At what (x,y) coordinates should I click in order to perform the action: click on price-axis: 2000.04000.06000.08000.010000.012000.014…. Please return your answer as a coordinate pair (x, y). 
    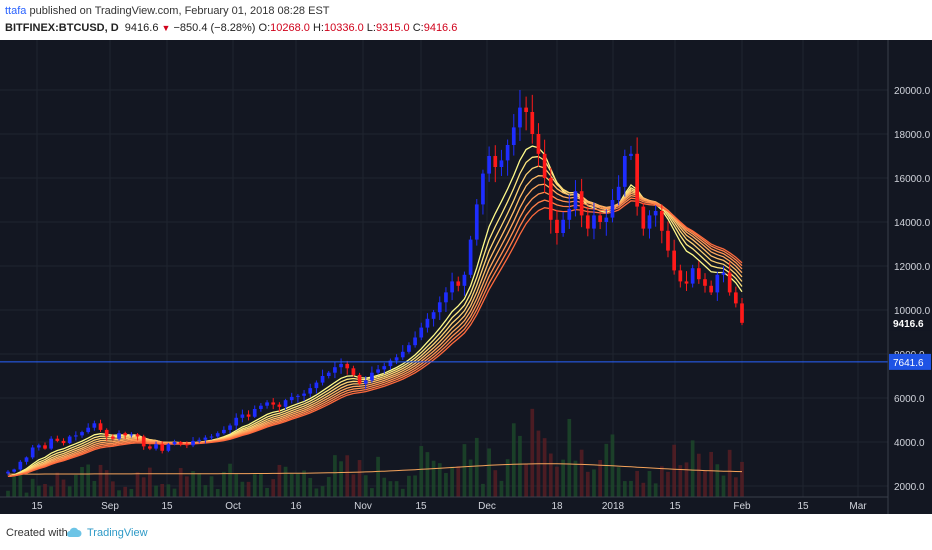
    Looking at the image, I should click on (910, 289).